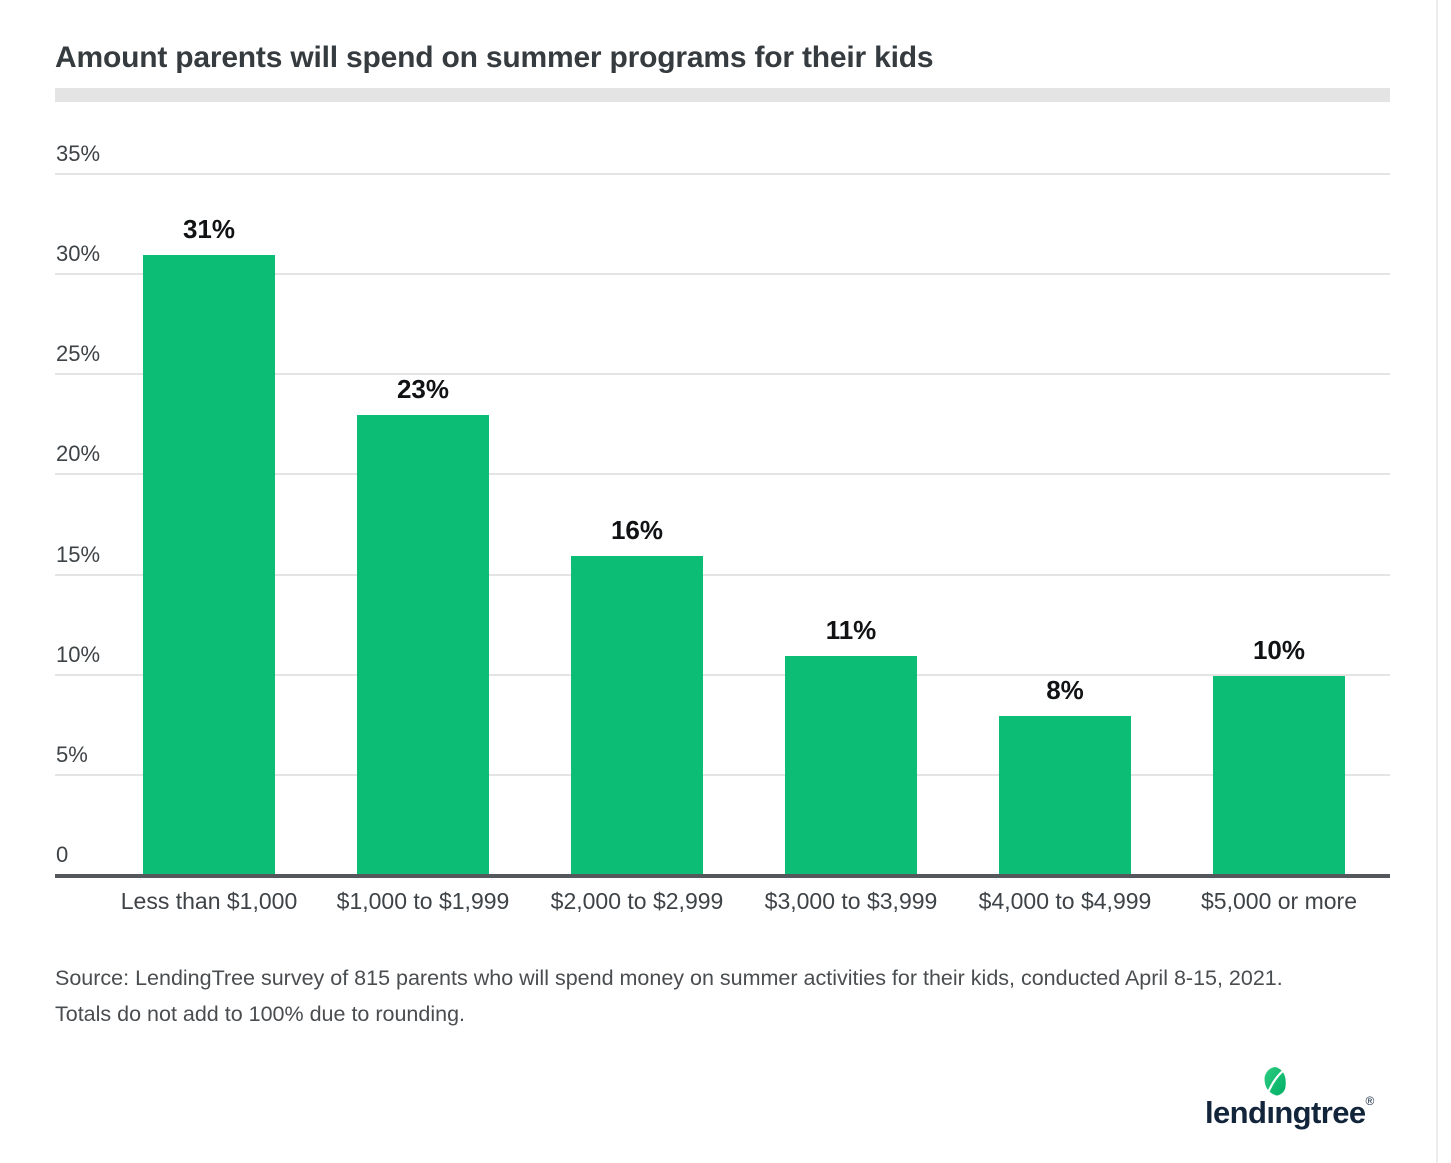 This screenshot has height=1163, width=1451. I want to click on y-tick-label-35: 35%, so click(78, 153).